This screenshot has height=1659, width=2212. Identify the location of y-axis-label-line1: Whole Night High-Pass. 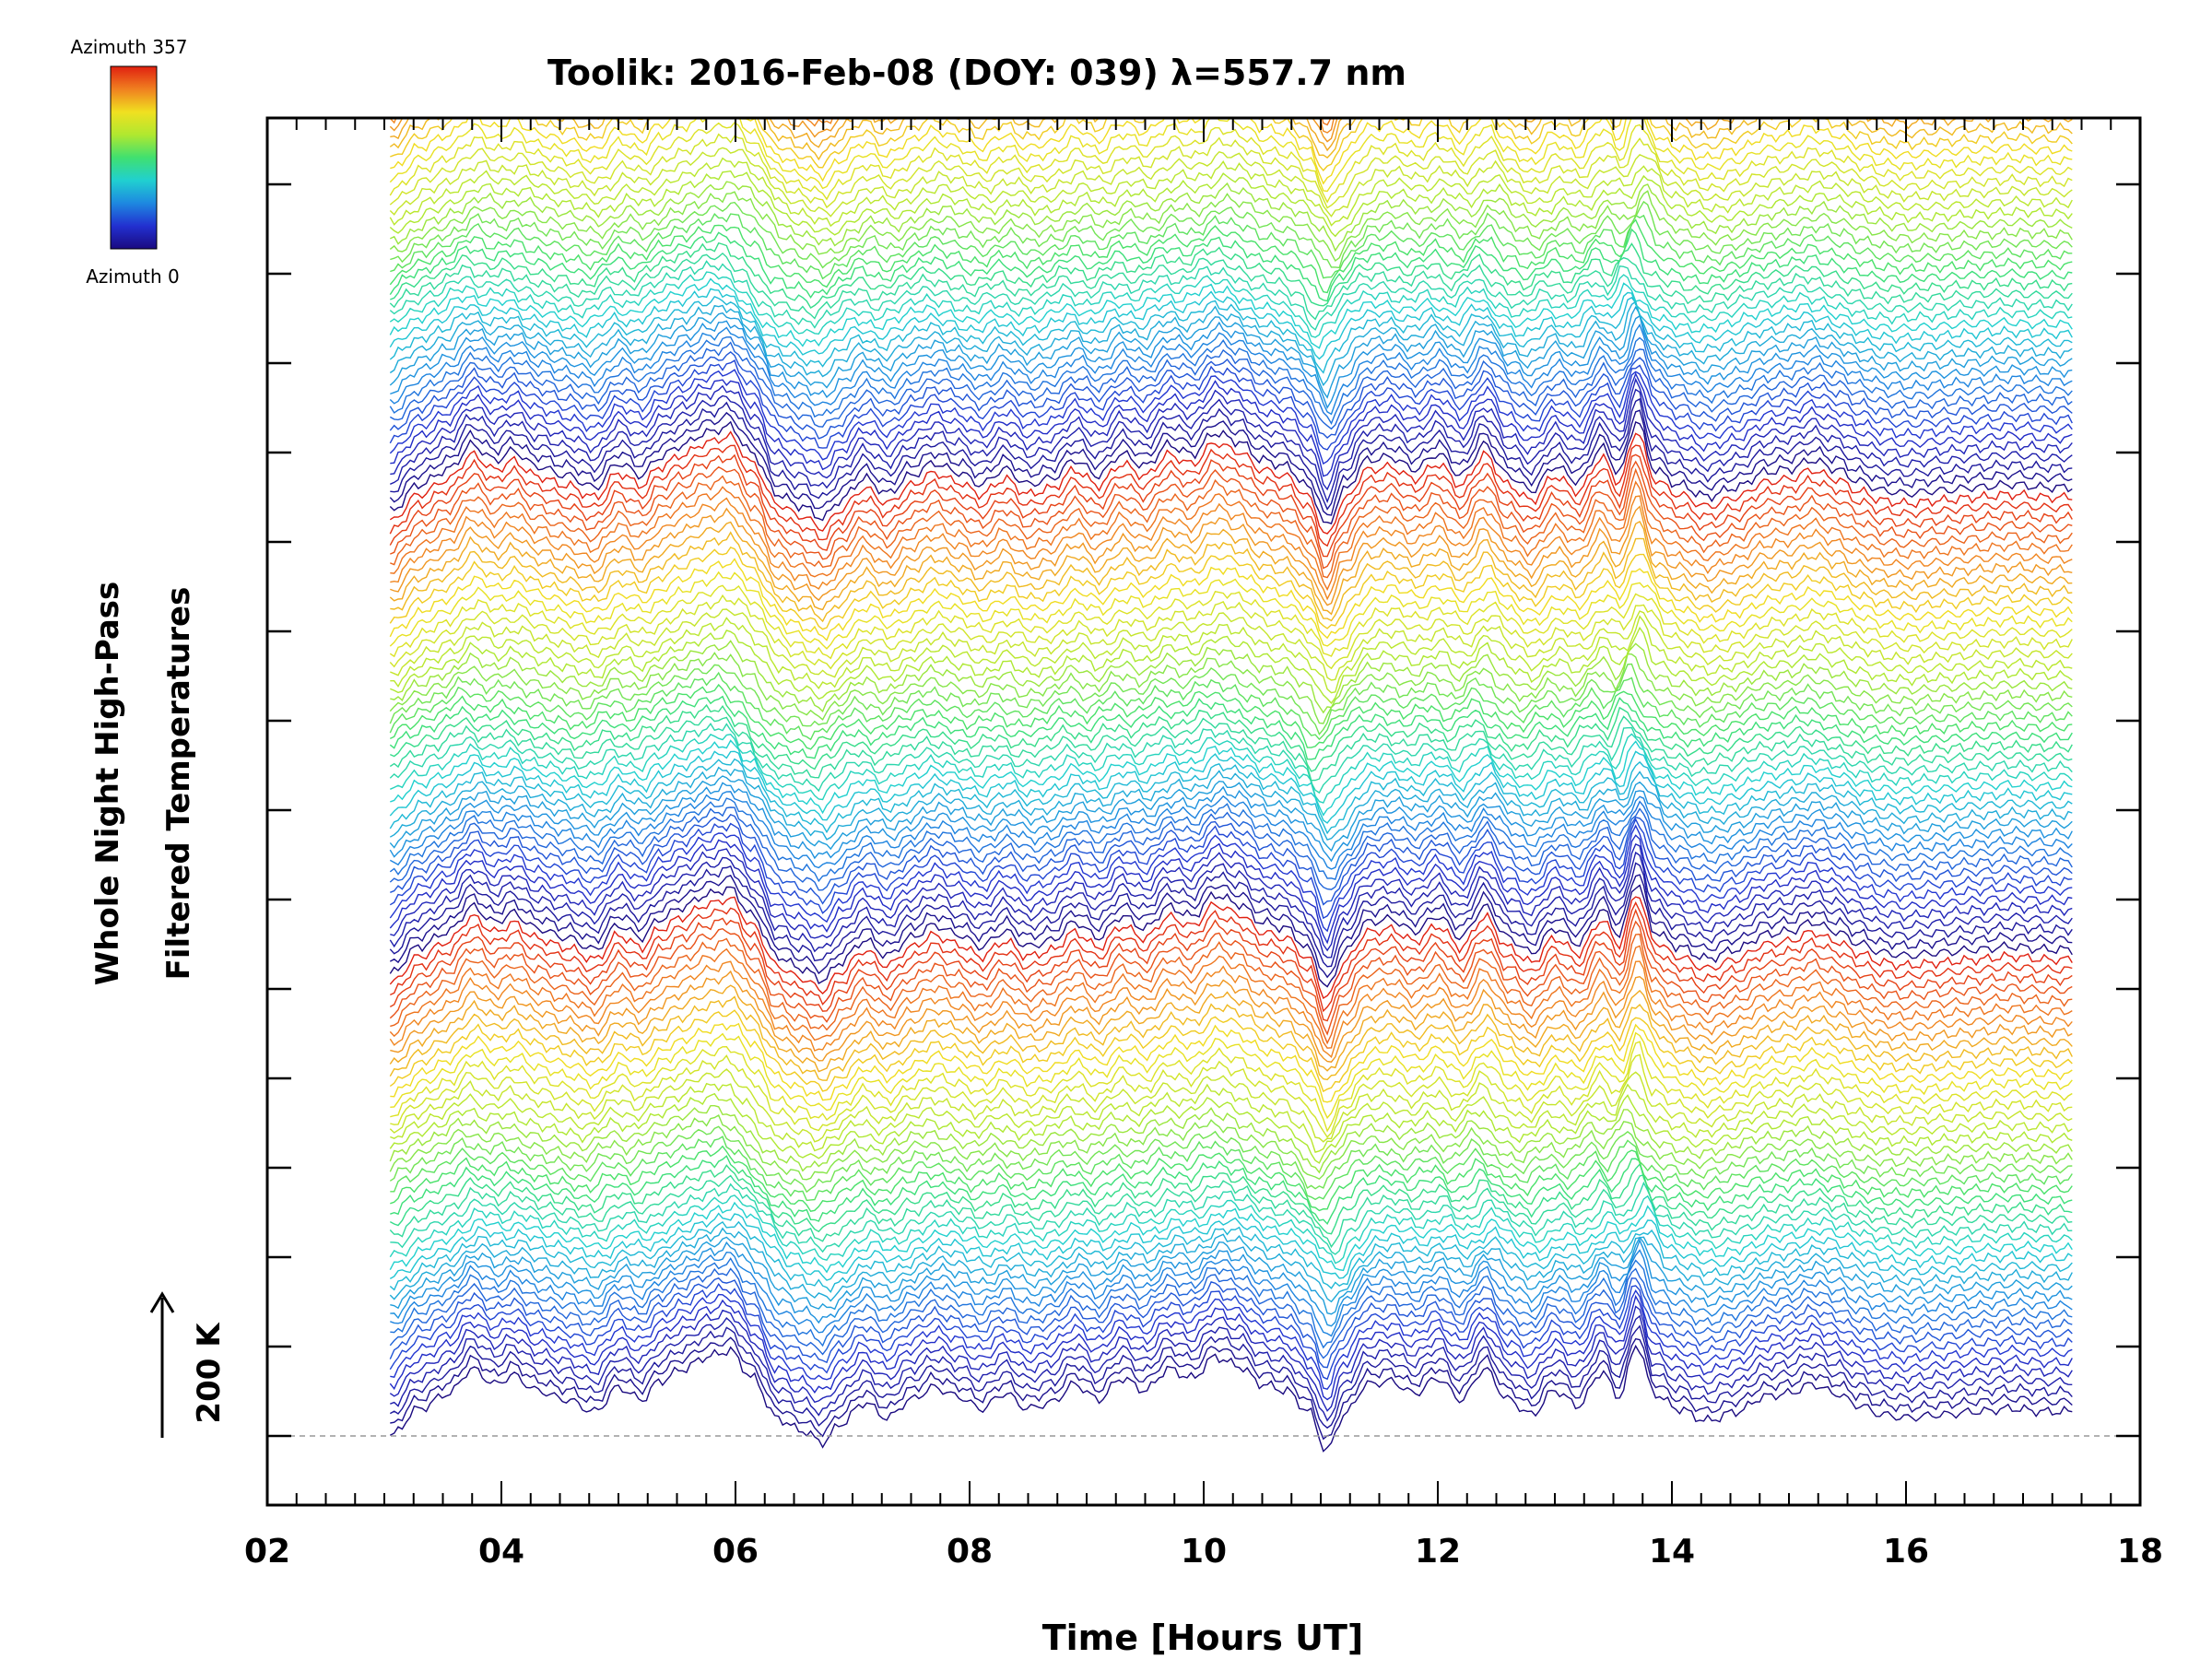
(107, 784).